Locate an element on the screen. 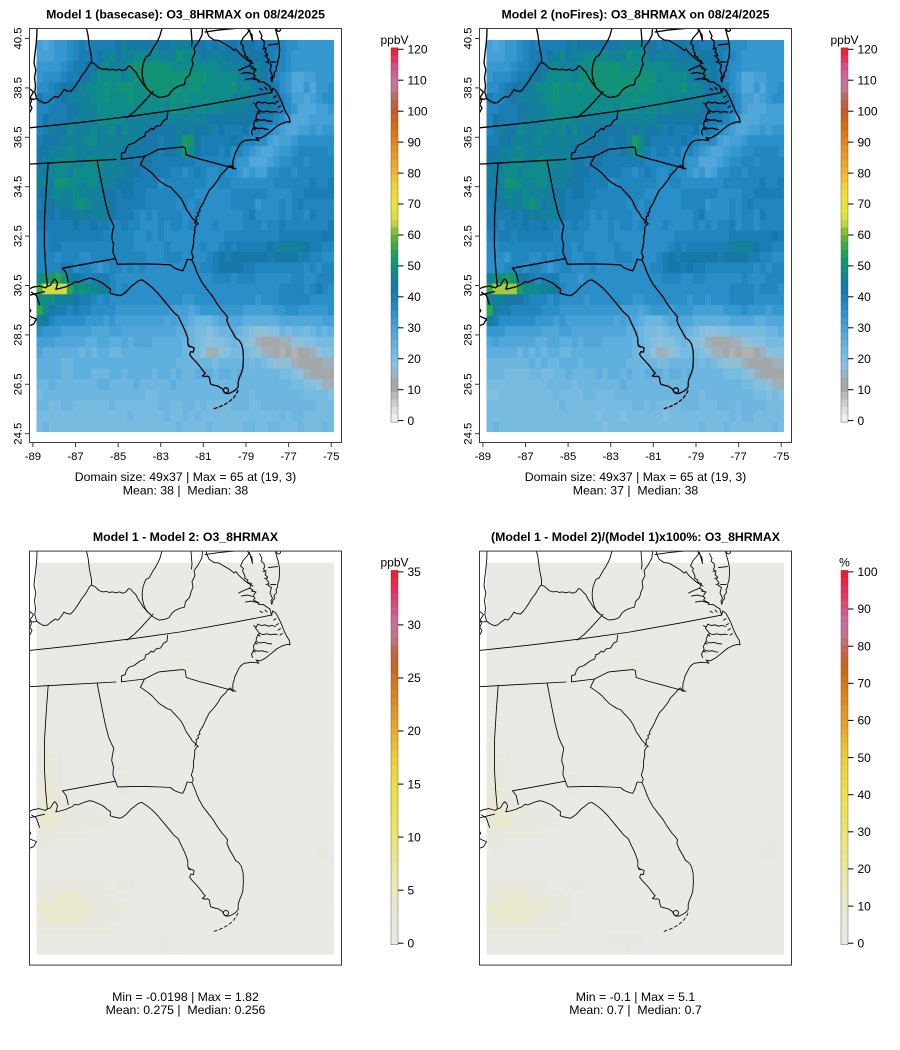 This screenshot has width=900, height=1050. svg-text: Min = -0.1 | Max = 5.1 is located at coordinates (636, 997).